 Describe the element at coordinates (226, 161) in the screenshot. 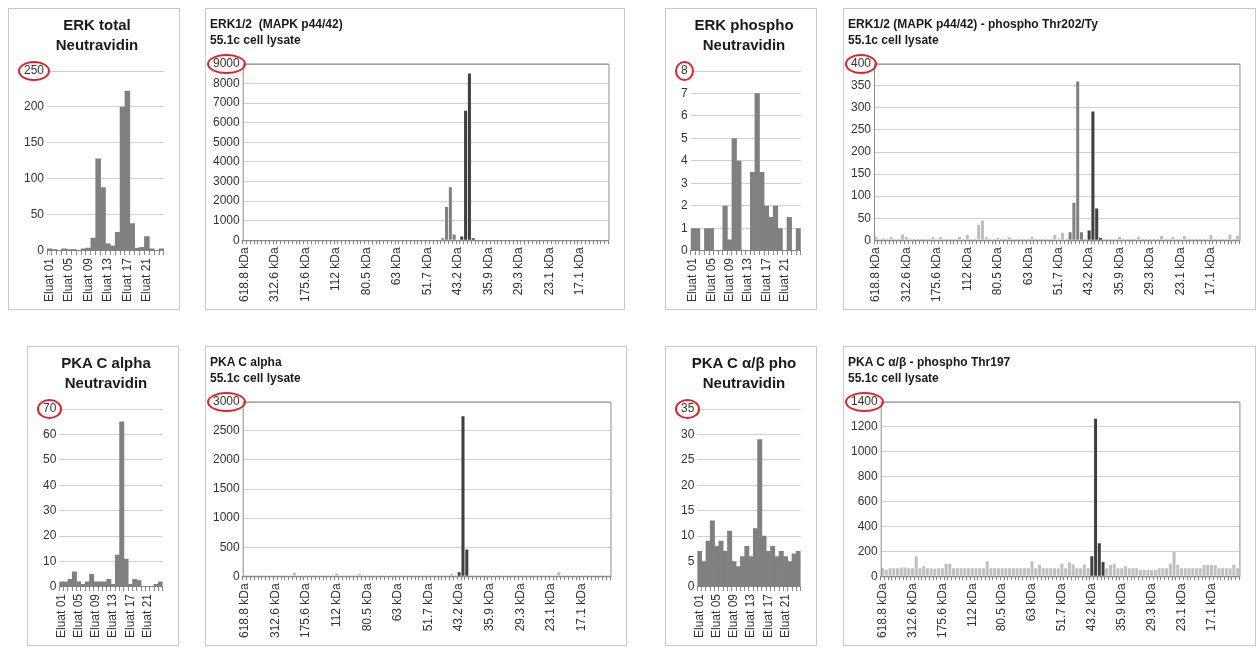

I see `y-tick-label: 4000` at that location.